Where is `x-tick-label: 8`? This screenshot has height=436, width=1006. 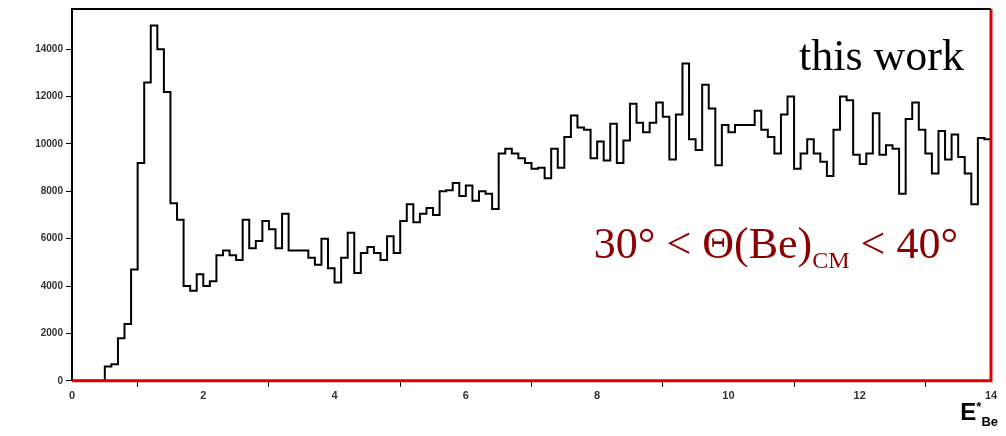 x-tick-label: 8 is located at coordinates (597, 395).